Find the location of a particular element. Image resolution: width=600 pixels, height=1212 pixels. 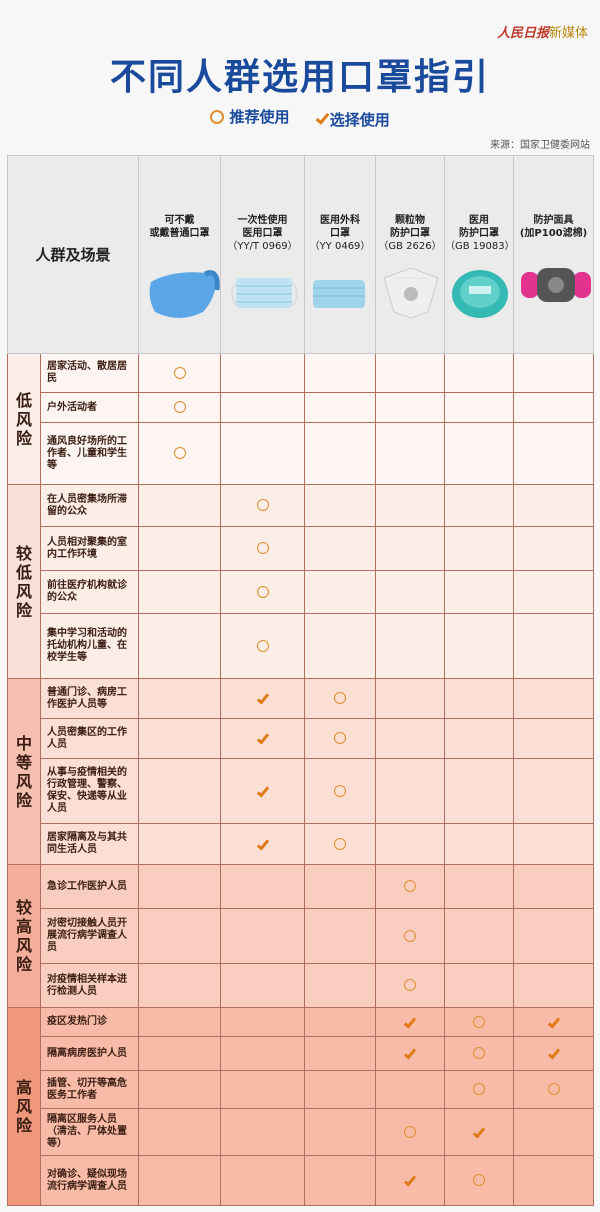

table-row: 对疫情相关样本进行检测人员 is located at coordinates (301, 985).